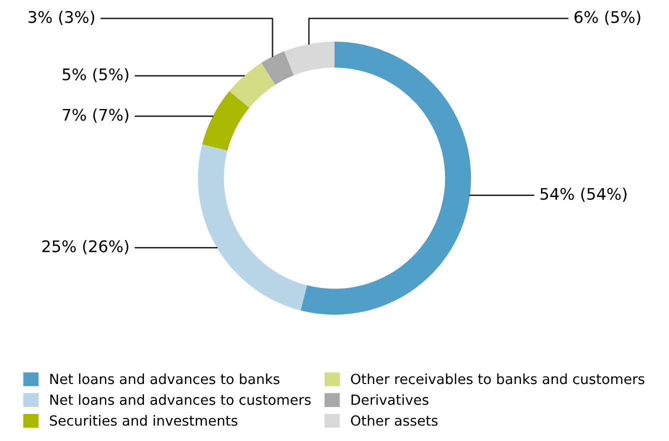 Image resolution: width=669 pixels, height=441 pixels. Describe the element at coordinates (165, 378) in the screenshot. I see `legend-label: Net loans and advances to banks` at that location.